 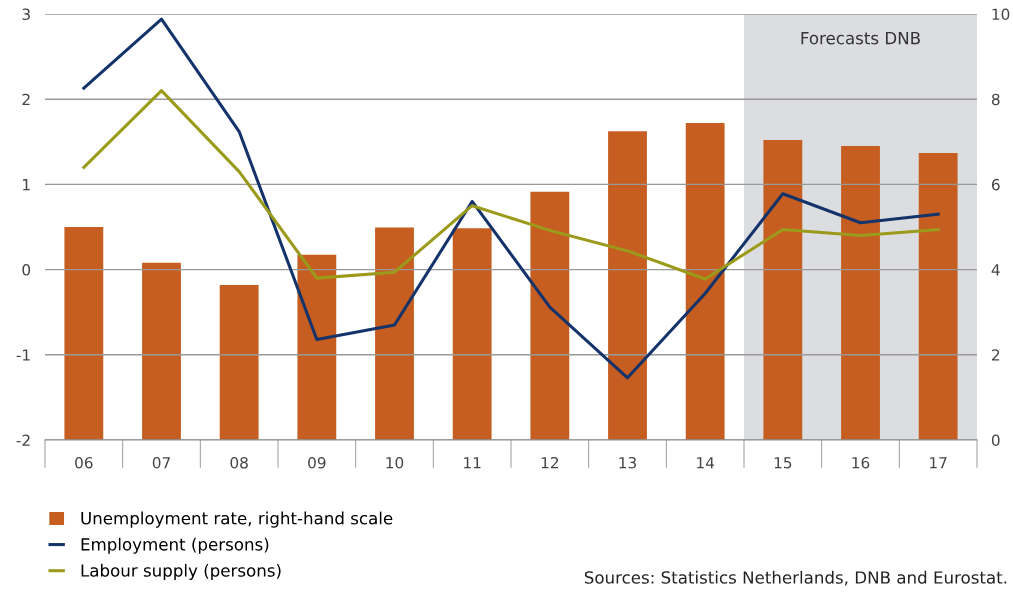 What do you see at coordinates (995, 440) in the screenshot?
I see `y2-tick-label: 0` at bounding box center [995, 440].